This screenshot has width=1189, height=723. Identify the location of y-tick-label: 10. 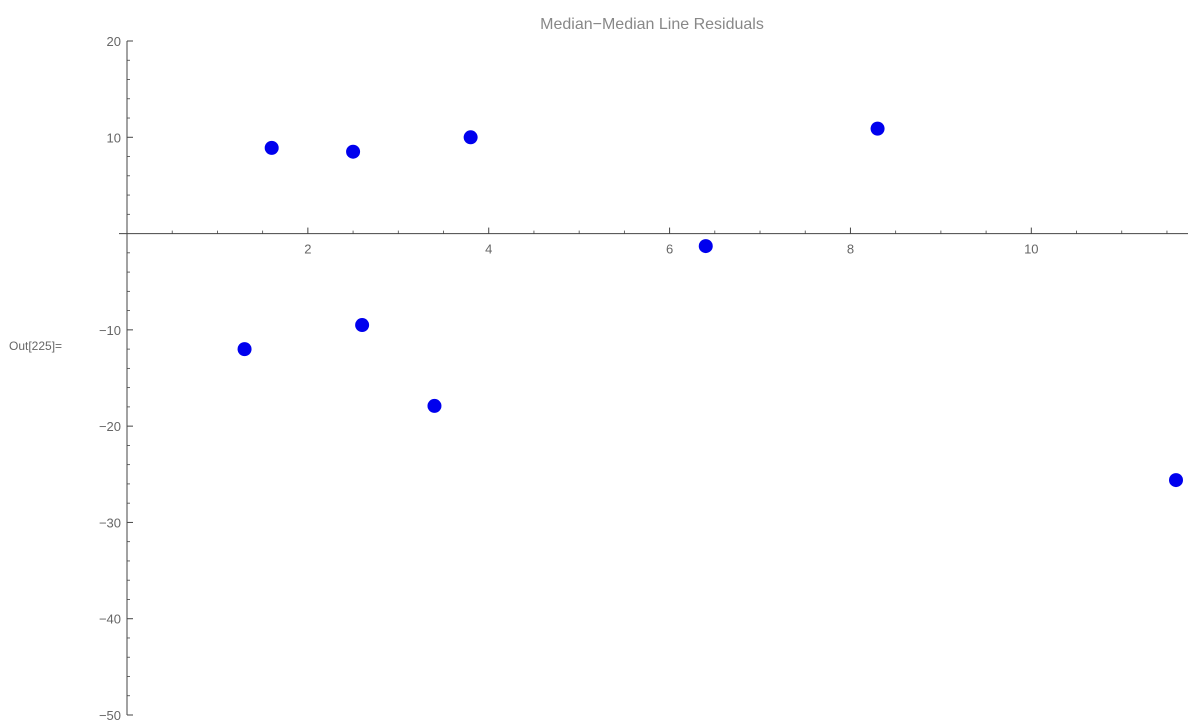
(114, 137).